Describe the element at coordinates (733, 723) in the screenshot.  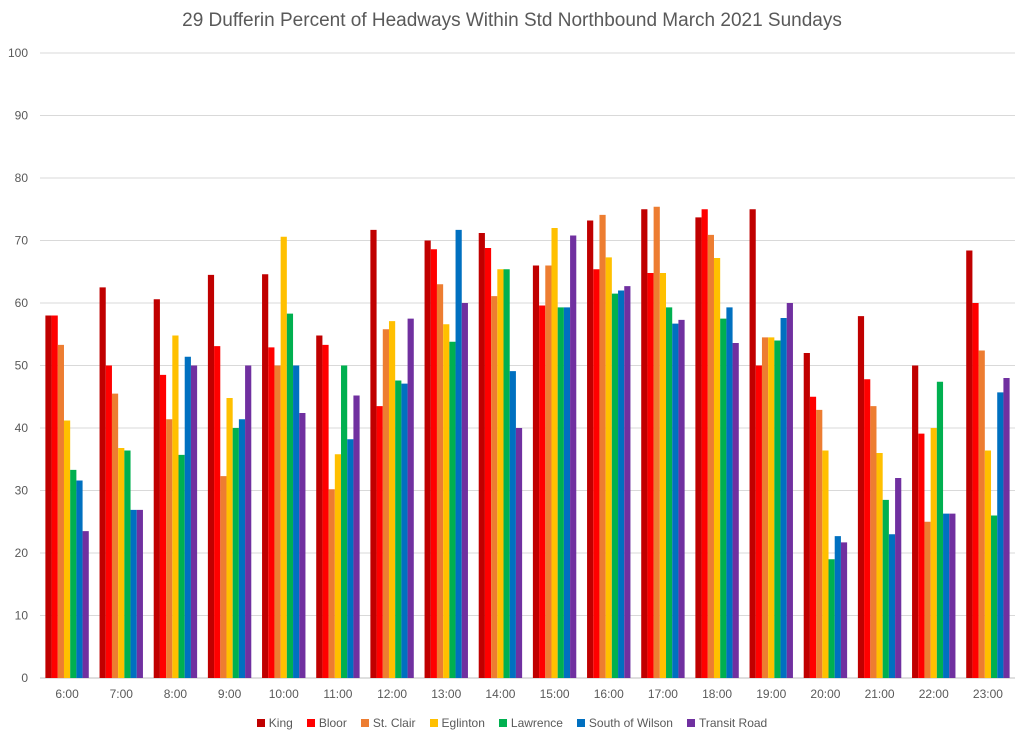
I see `legend-label: Transit Road` at that location.